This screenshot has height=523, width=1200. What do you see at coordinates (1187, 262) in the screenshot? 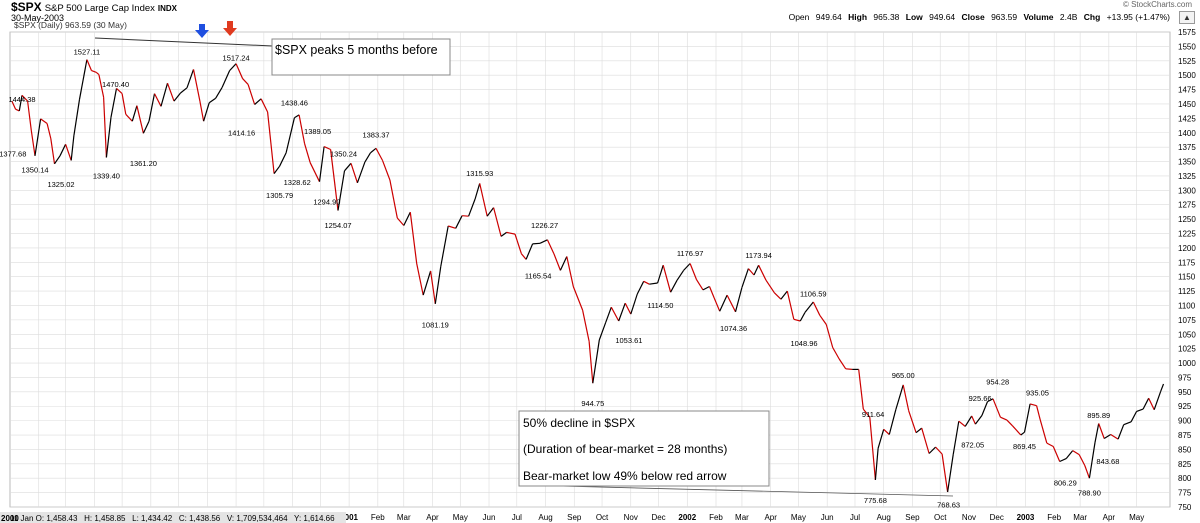
I see `y-tick-label: 1175` at bounding box center [1187, 262].